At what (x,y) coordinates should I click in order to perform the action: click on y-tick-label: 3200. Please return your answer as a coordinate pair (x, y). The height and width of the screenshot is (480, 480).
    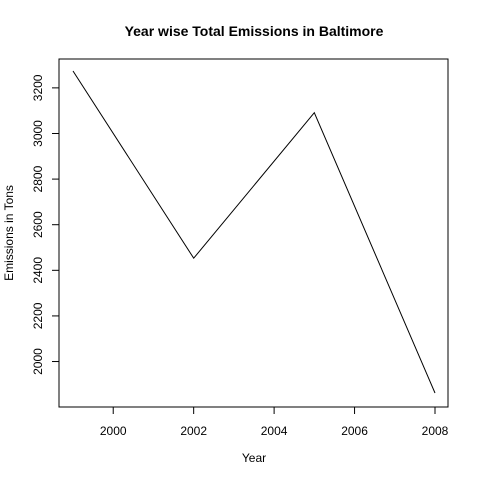
    Looking at the image, I should click on (38, 87).